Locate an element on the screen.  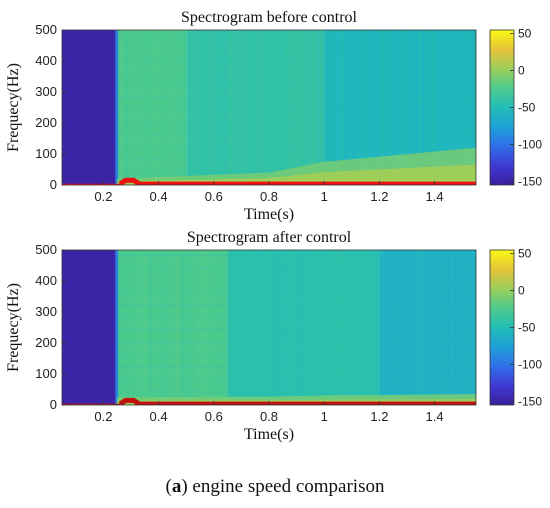
x-tick-label: 0.6 is located at coordinates (214, 196).